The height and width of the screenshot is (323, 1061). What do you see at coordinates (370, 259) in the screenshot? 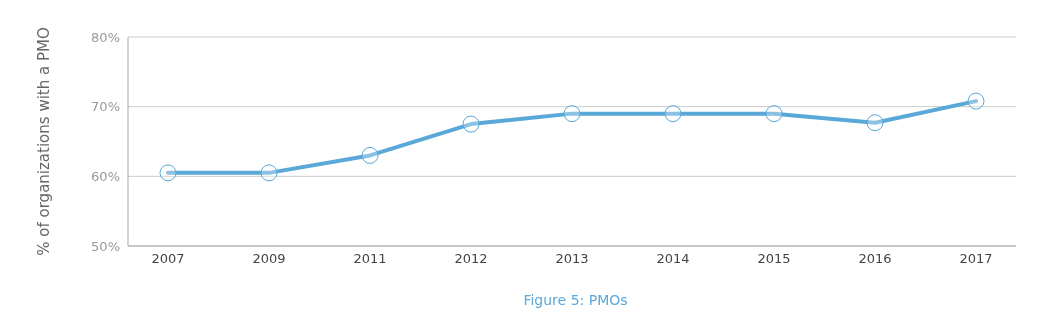
I see `x-tick-label: 2011` at bounding box center [370, 259].